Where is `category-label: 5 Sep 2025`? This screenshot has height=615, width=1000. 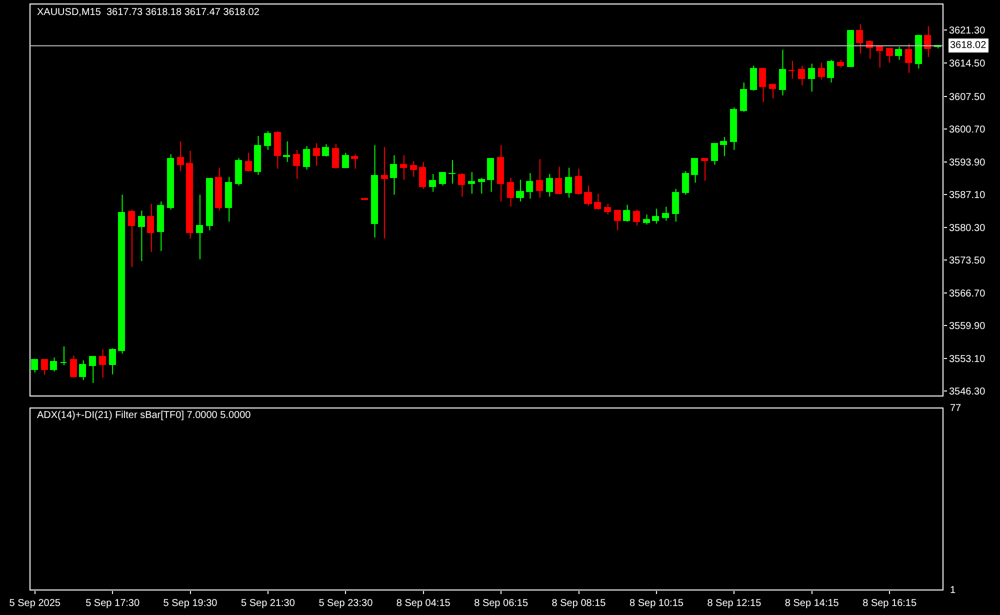
category-label: 5 Sep 2025 is located at coordinates (35, 603).